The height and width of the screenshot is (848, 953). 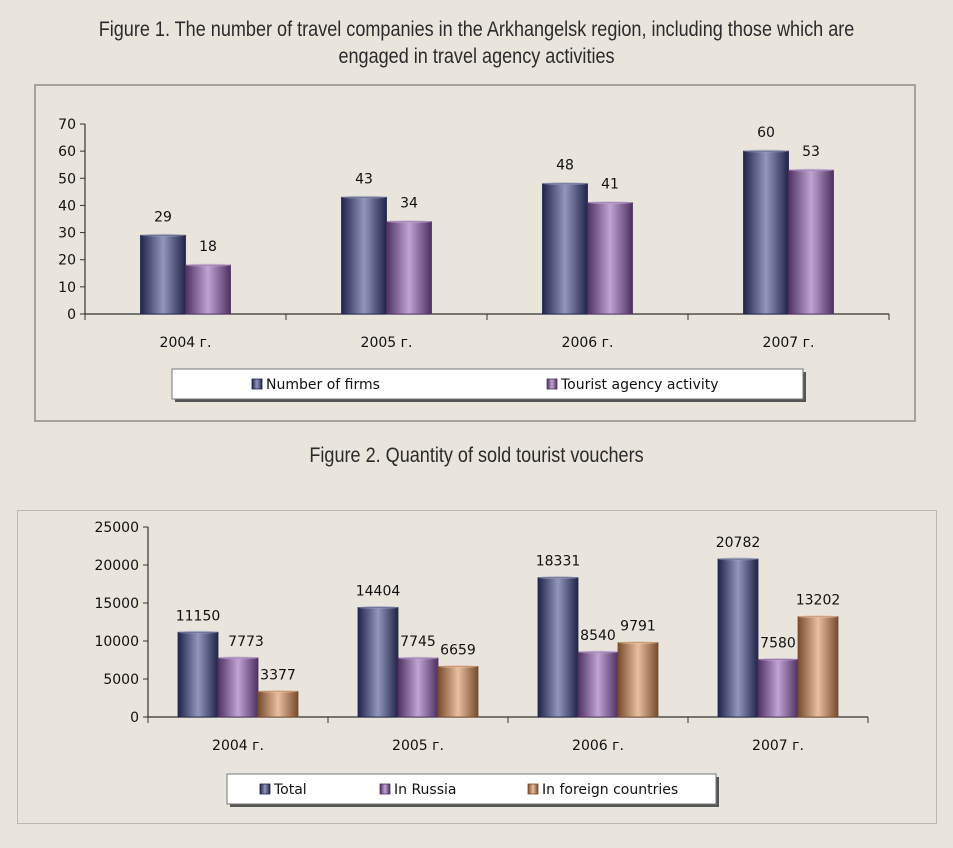 I want to click on data-label-in-russia-2004: 7773, so click(x=246, y=642).